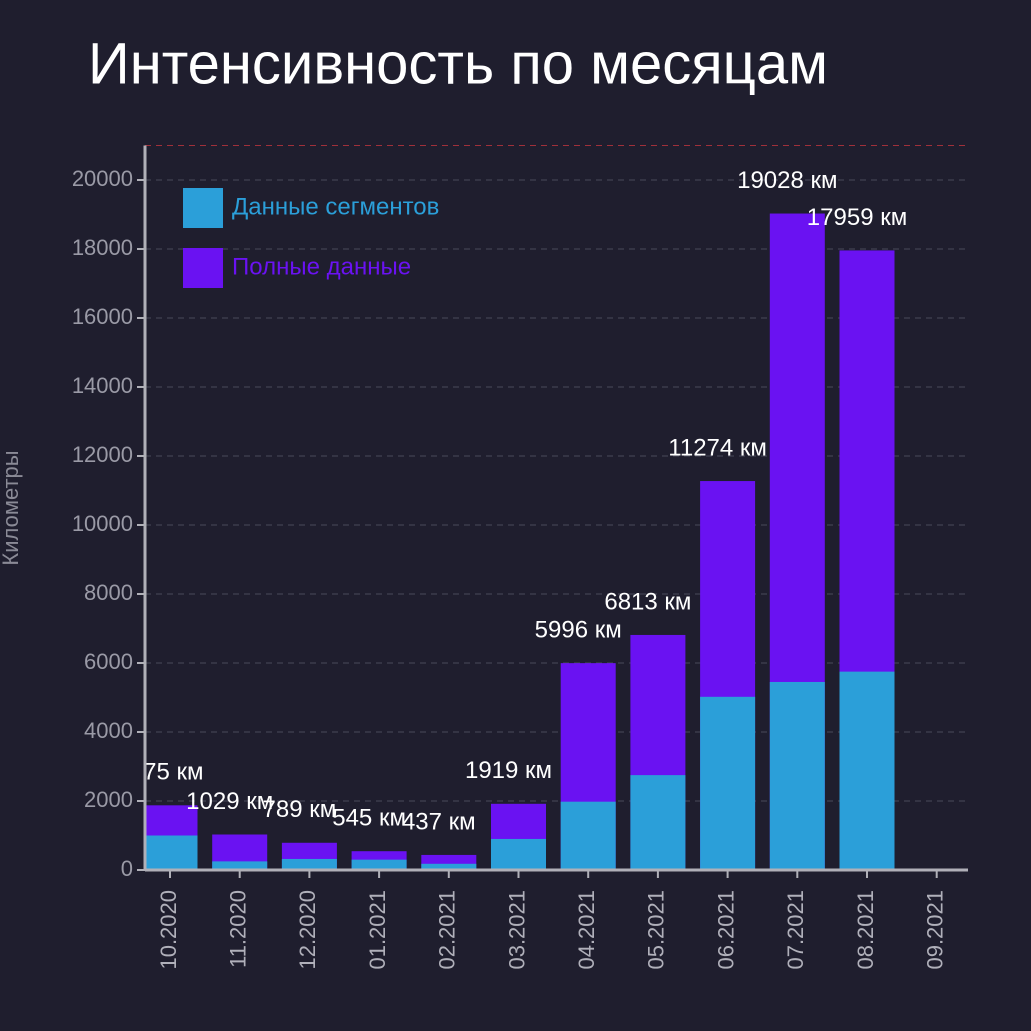 The height and width of the screenshot is (1031, 1031). What do you see at coordinates (238, 929) in the screenshot?
I see `x-tick-label: 11.2020` at bounding box center [238, 929].